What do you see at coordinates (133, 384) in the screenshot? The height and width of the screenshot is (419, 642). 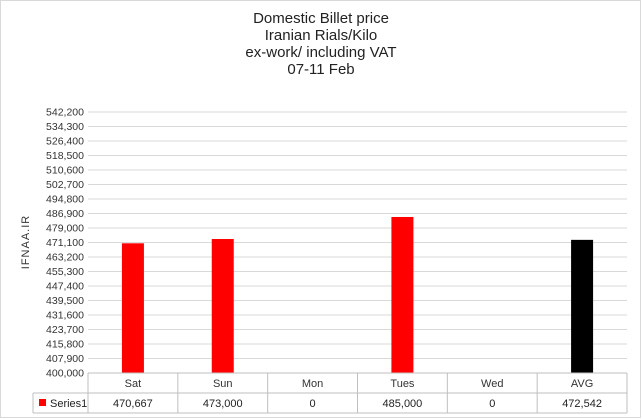 I see `category-label: Sat` at bounding box center [133, 384].